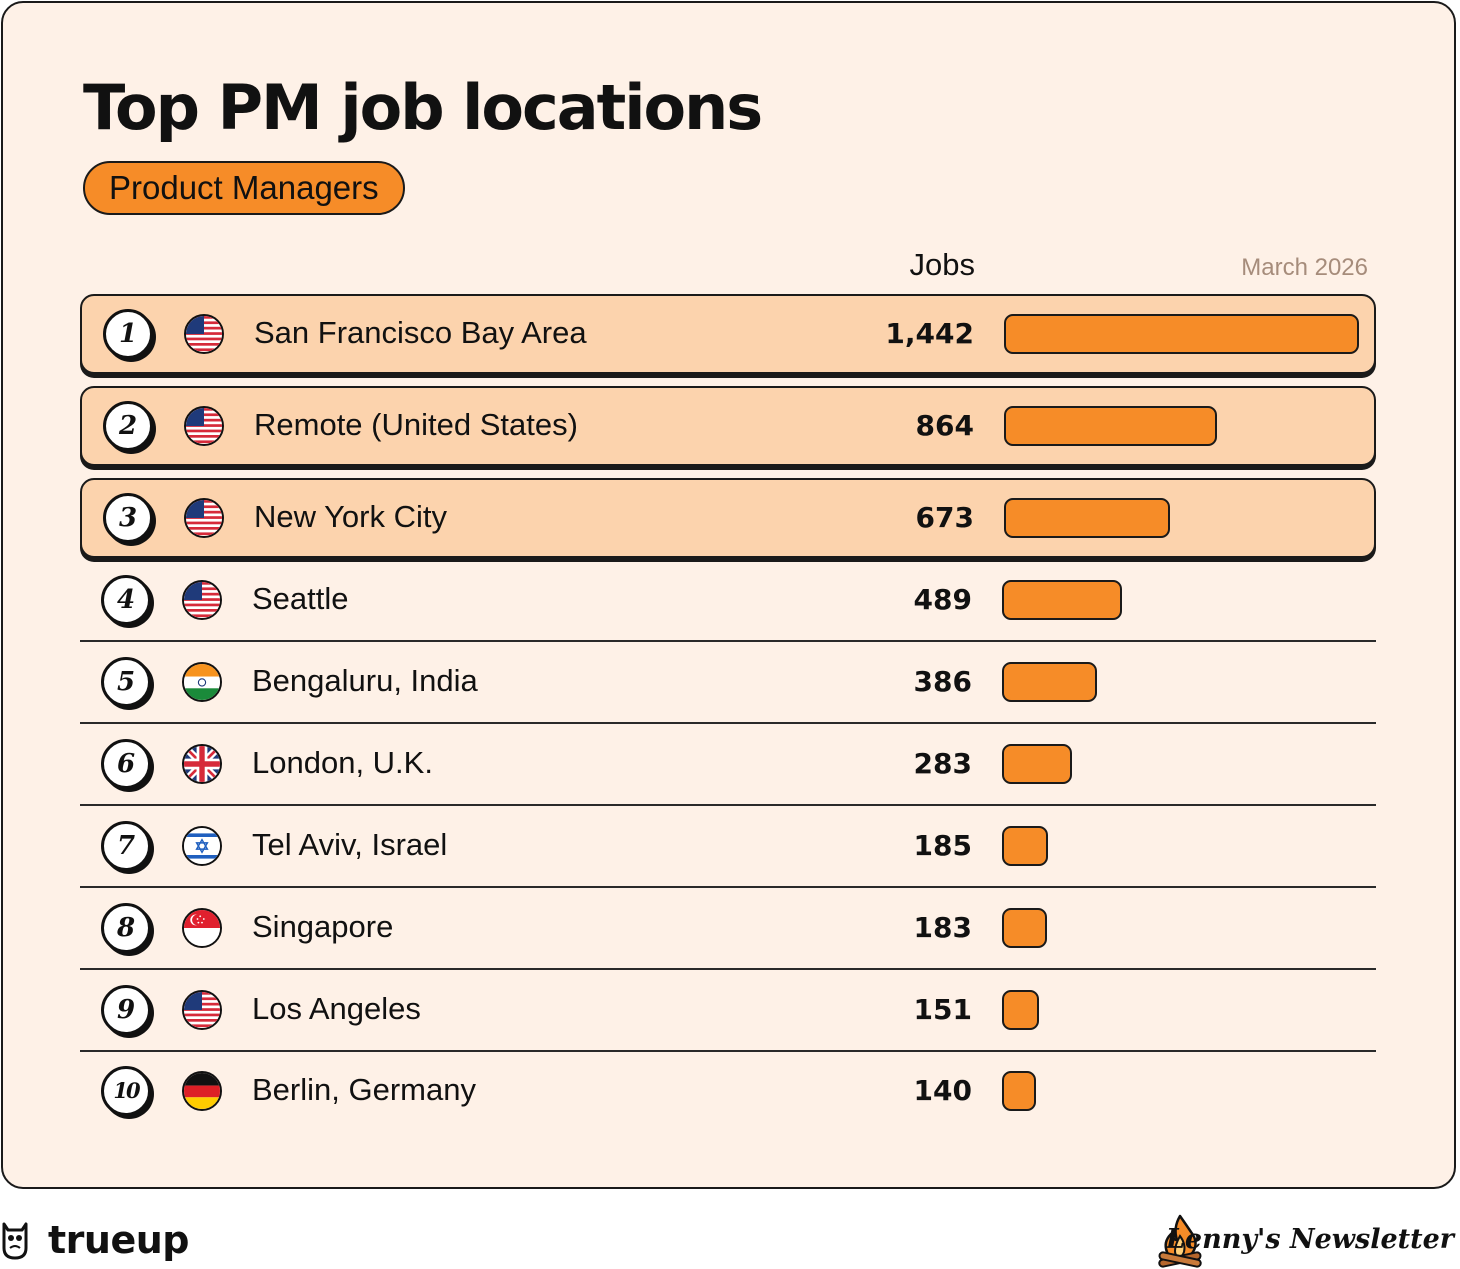 The height and width of the screenshot is (1269, 1460). Describe the element at coordinates (929, 333) in the screenshot. I see `job-count: 1,442` at that location.